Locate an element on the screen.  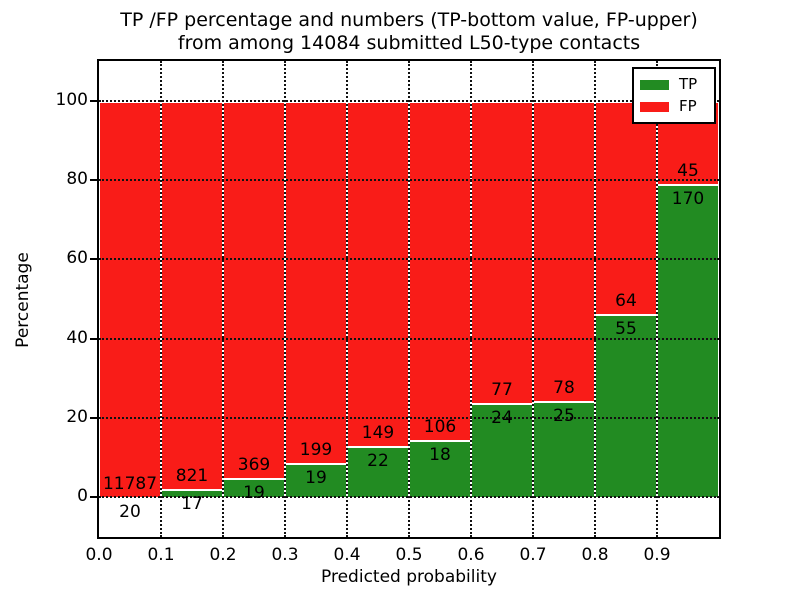
x-tick-label: 0.9 is located at coordinates (657, 555).